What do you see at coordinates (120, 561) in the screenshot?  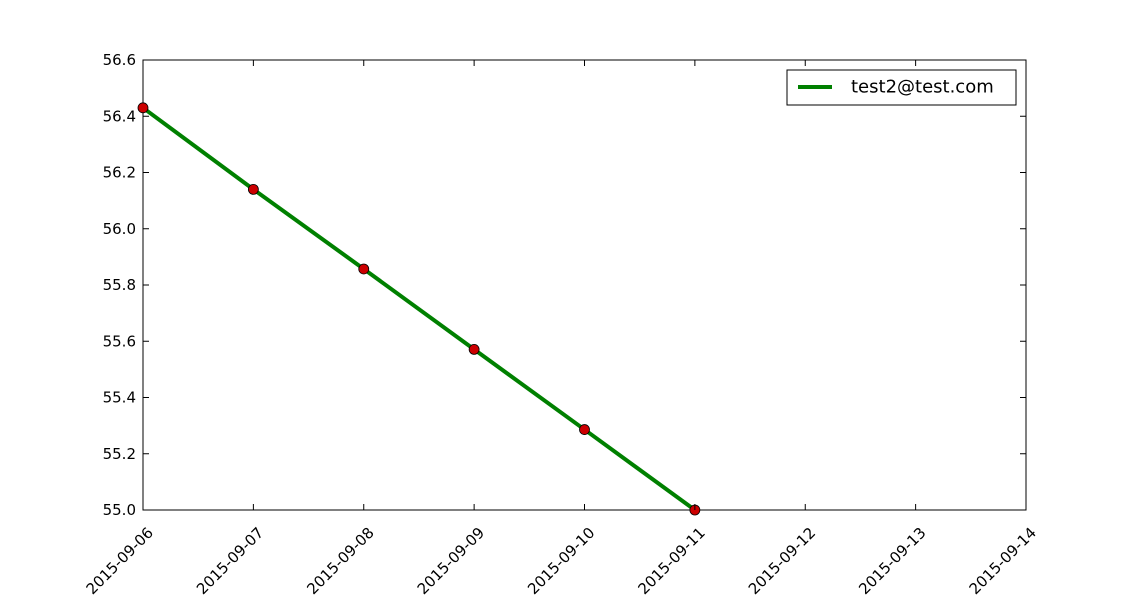 I see `x-tick-label: 2015-09-06` at bounding box center [120, 561].